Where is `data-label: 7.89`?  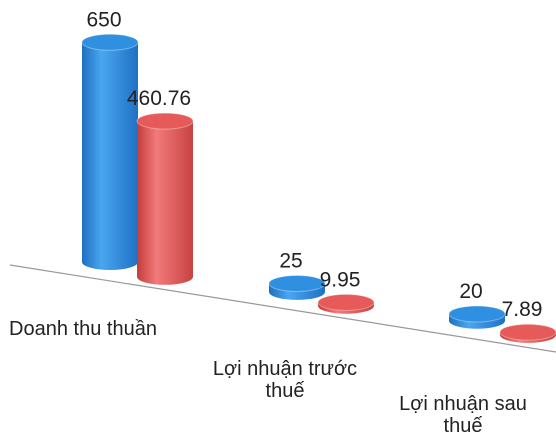 data-label: 7.89 is located at coordinates (522, 309).